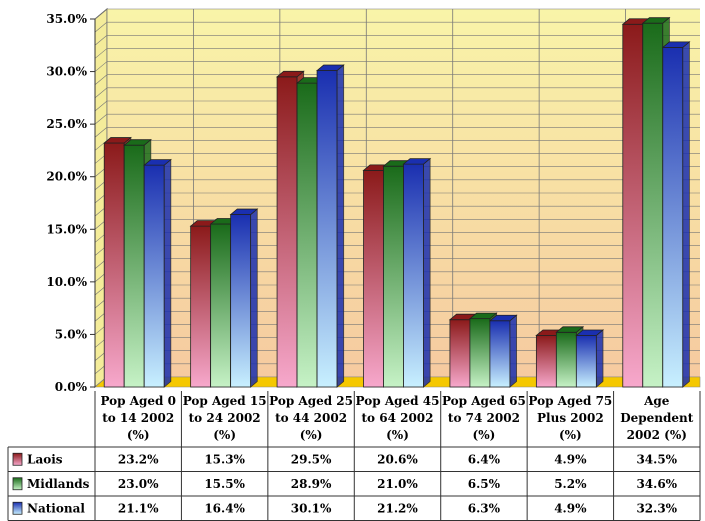 The width and height of the screenshot is (705, 521). What do you see at coordinates (570, 401) in the screenshot?
I see `category-label: Pop Aged 75` at bounding box center [570, 401].